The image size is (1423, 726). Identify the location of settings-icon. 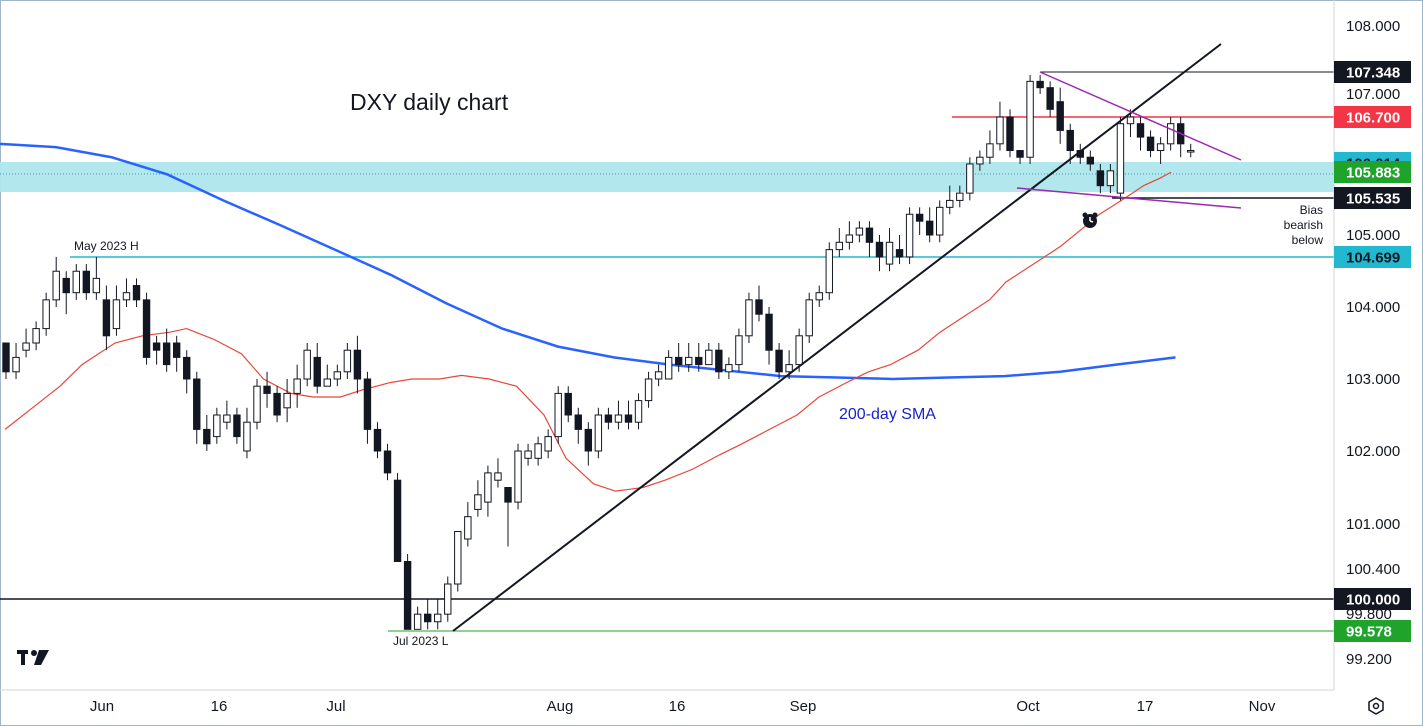
(1376, 706).